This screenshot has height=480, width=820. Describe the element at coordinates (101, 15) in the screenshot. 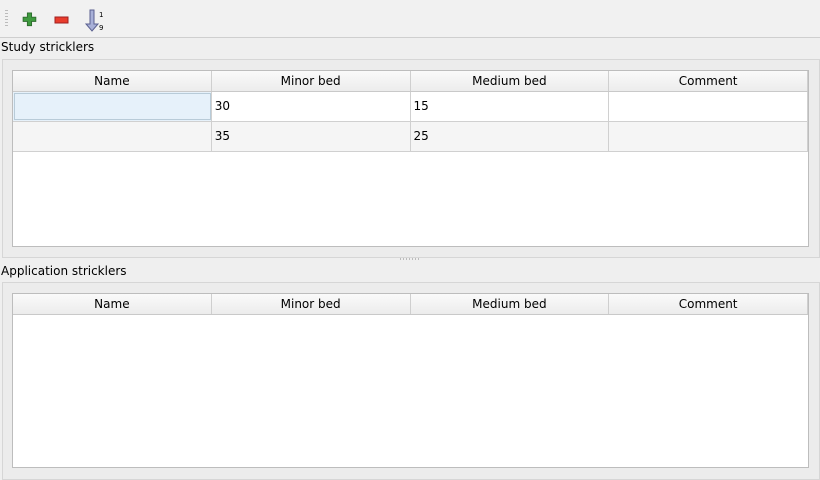

I see `svg-text: 1` at that location.